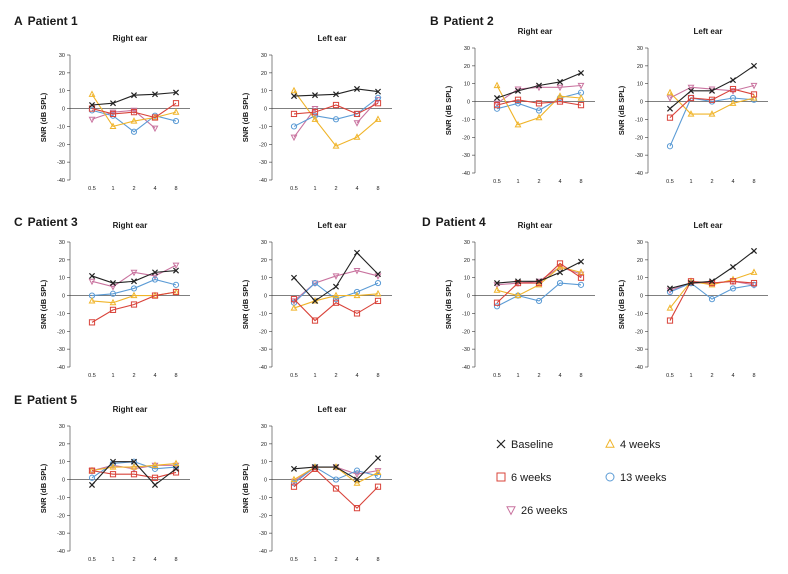 Image resolution: width=788 pixels, height=574 pixels. Describe the element at coordinates (61, 516) in the screenshot. I see `y-tick-label: -20` at that location.